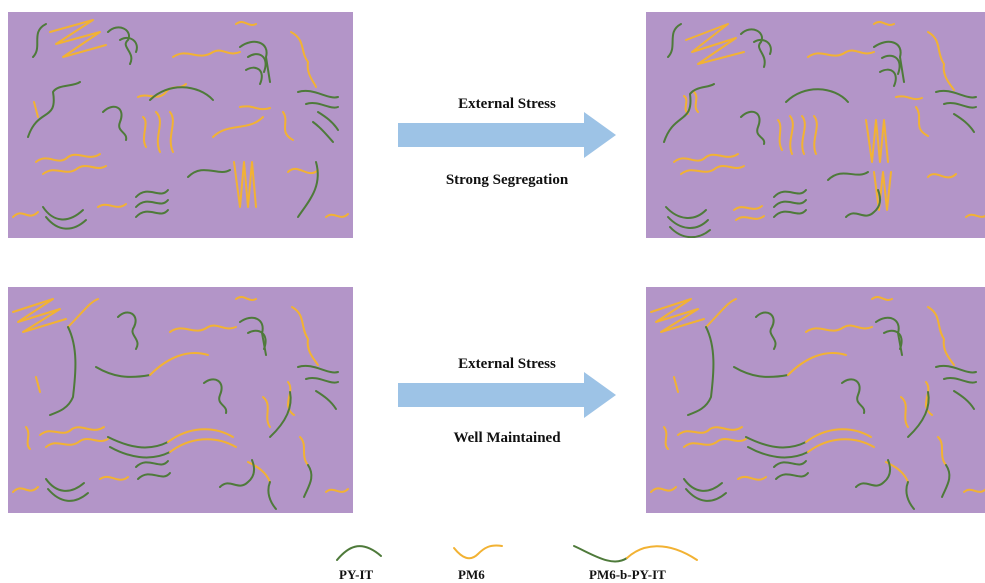  What do you see at coordinates (815, 400) in the screenshot?
I see `maintained-blend-panel` at bounding box center [815, 400].